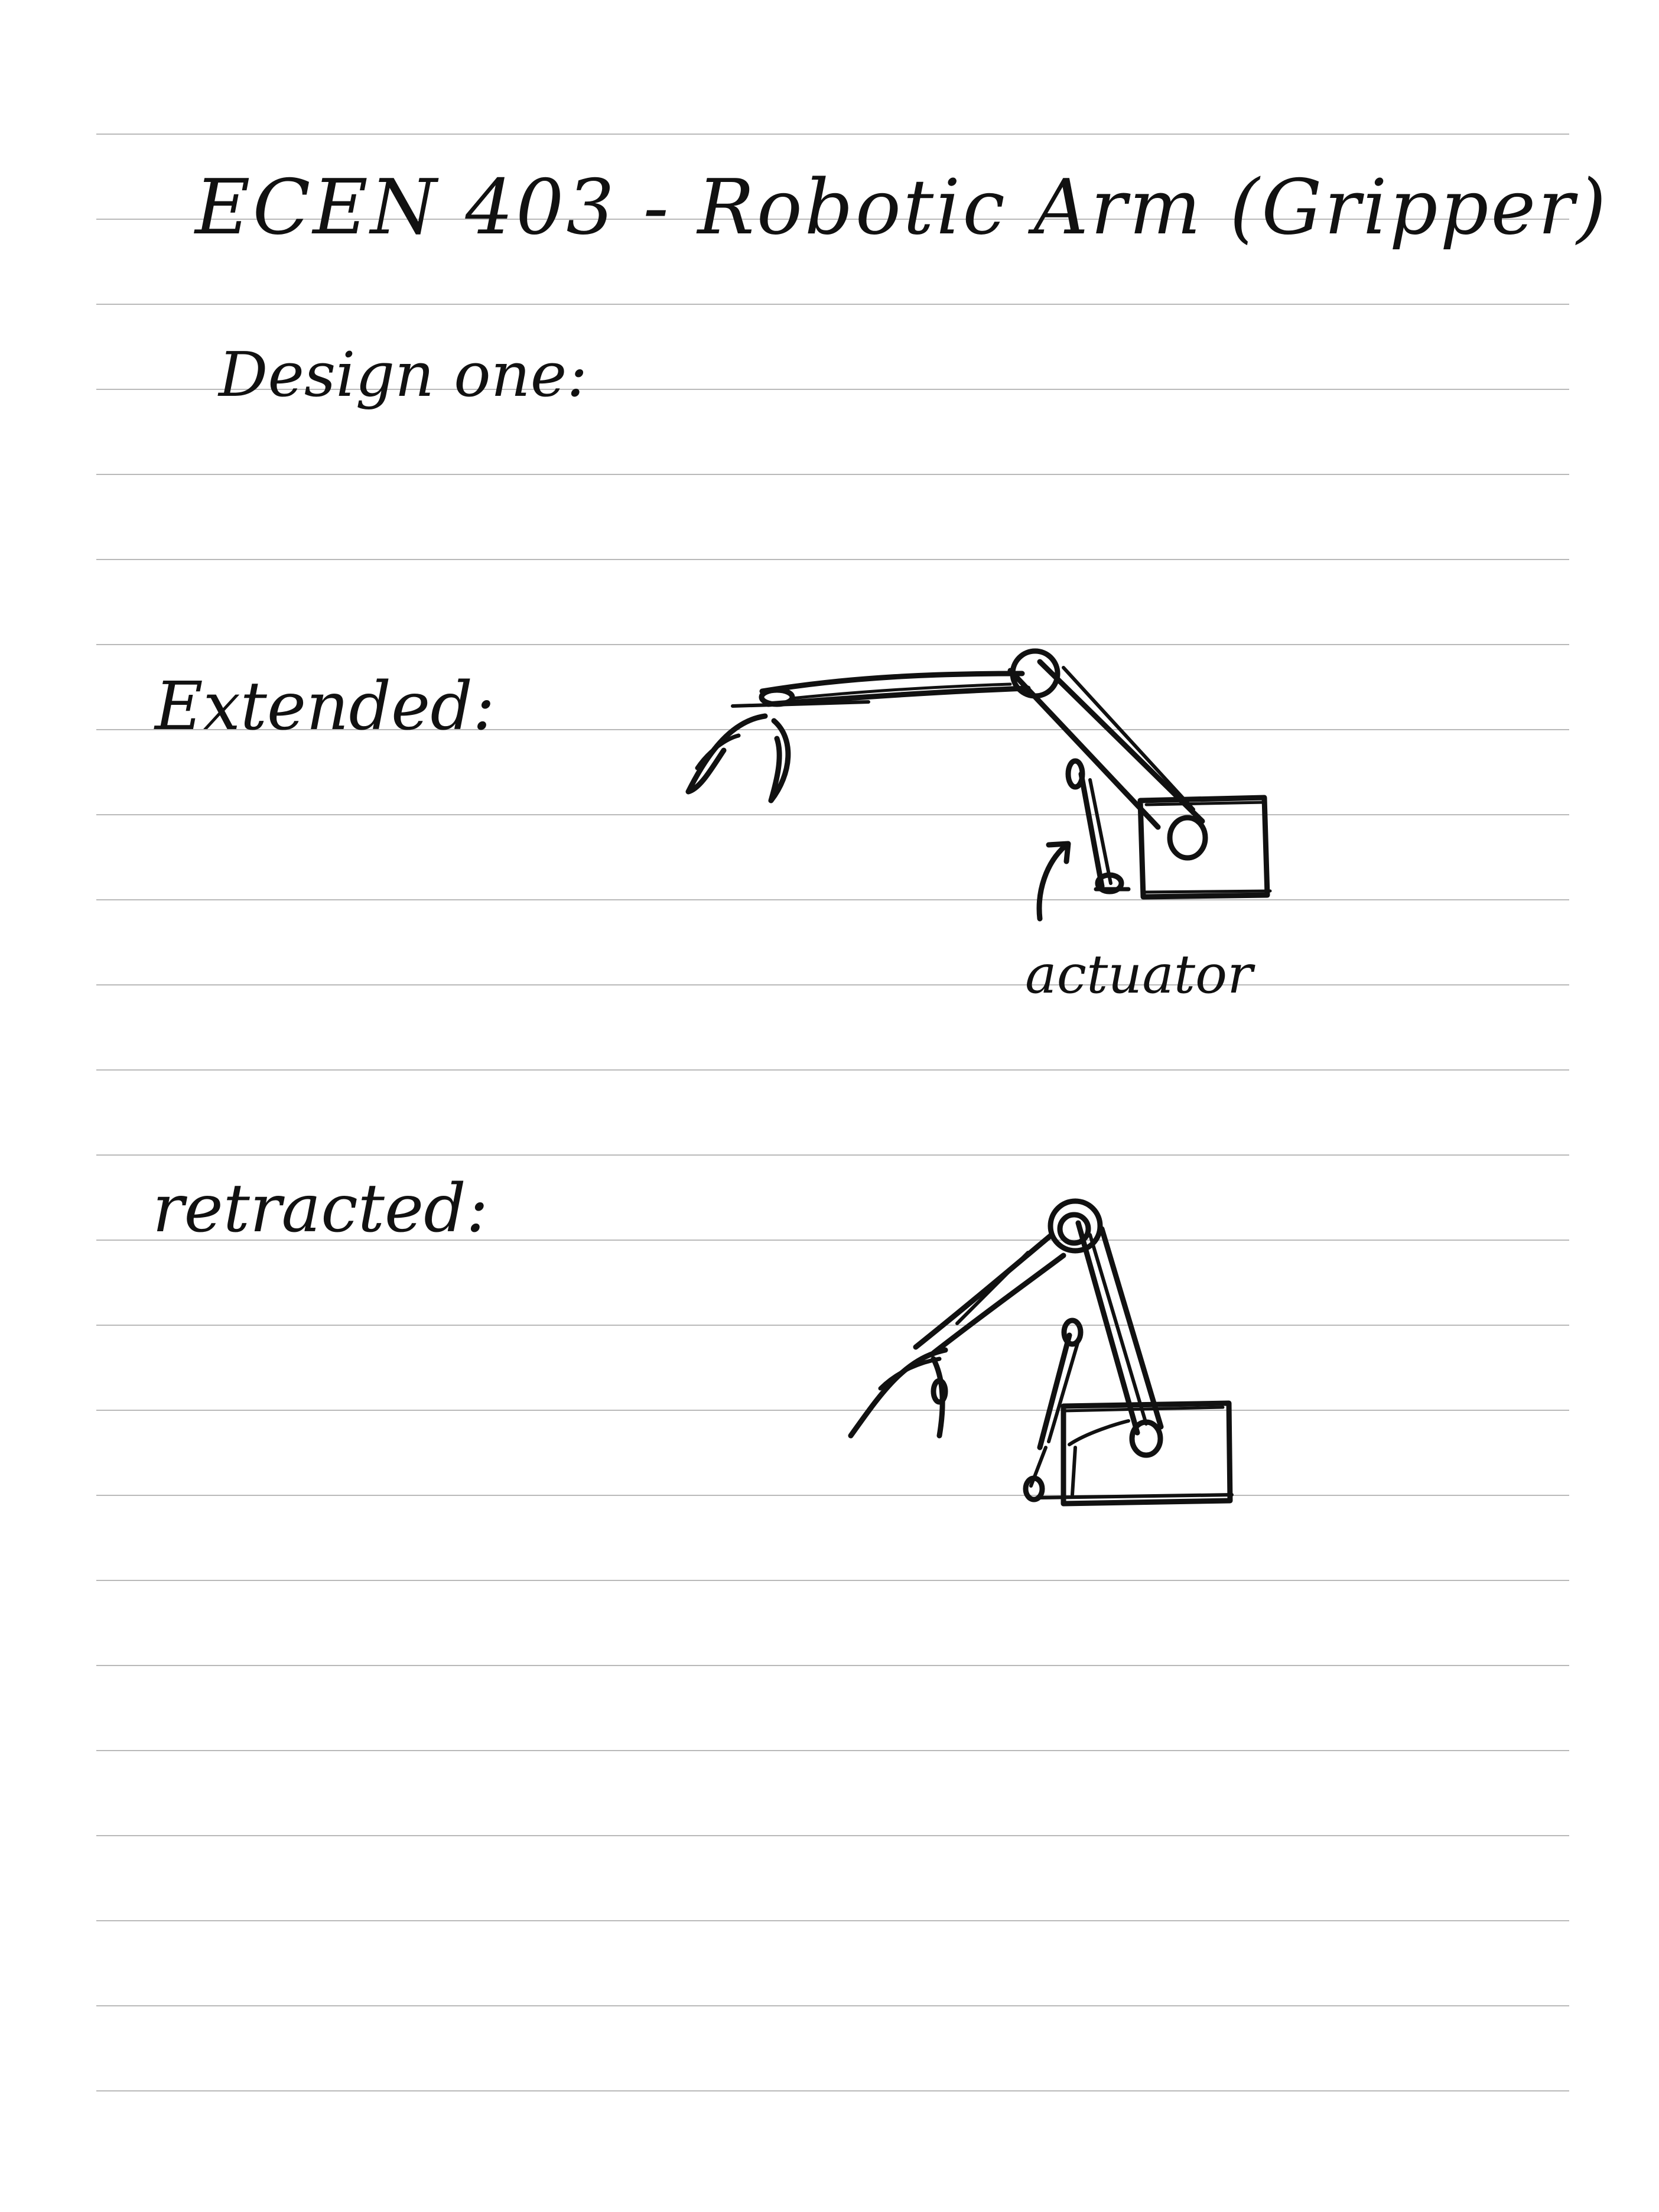  I want to click on extended-label: Extended:, so click(325, 707).